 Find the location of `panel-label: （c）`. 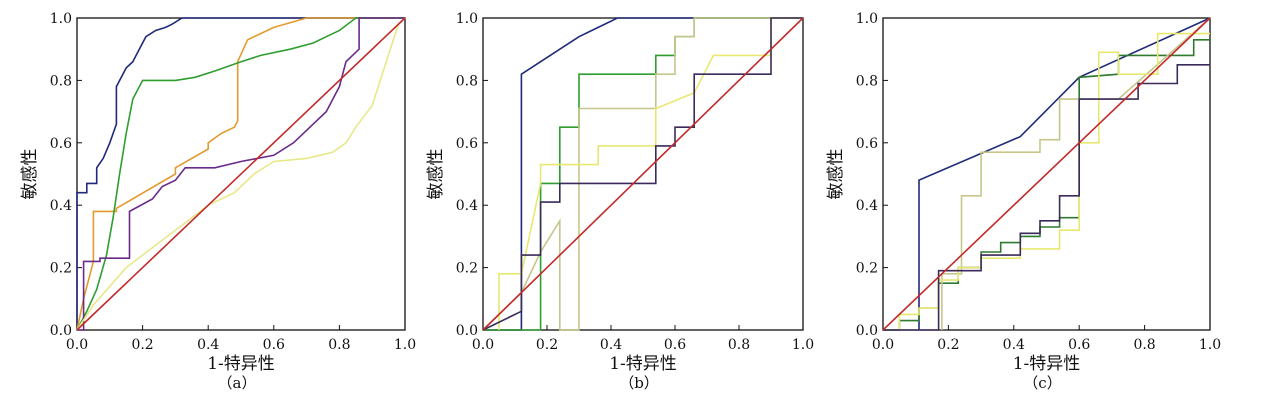

panel-label: （c） is located at coordinates (1042, 383).